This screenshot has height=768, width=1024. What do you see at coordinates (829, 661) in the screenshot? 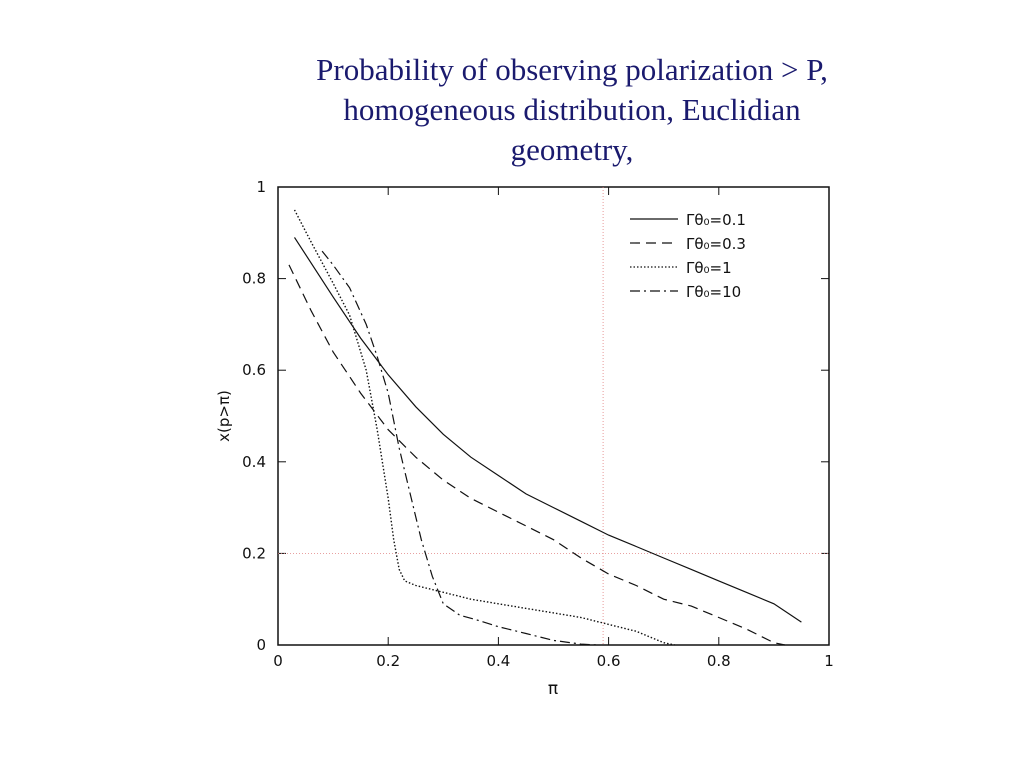
I see `x-tick-label: 1` at bounding box center [829, 661].